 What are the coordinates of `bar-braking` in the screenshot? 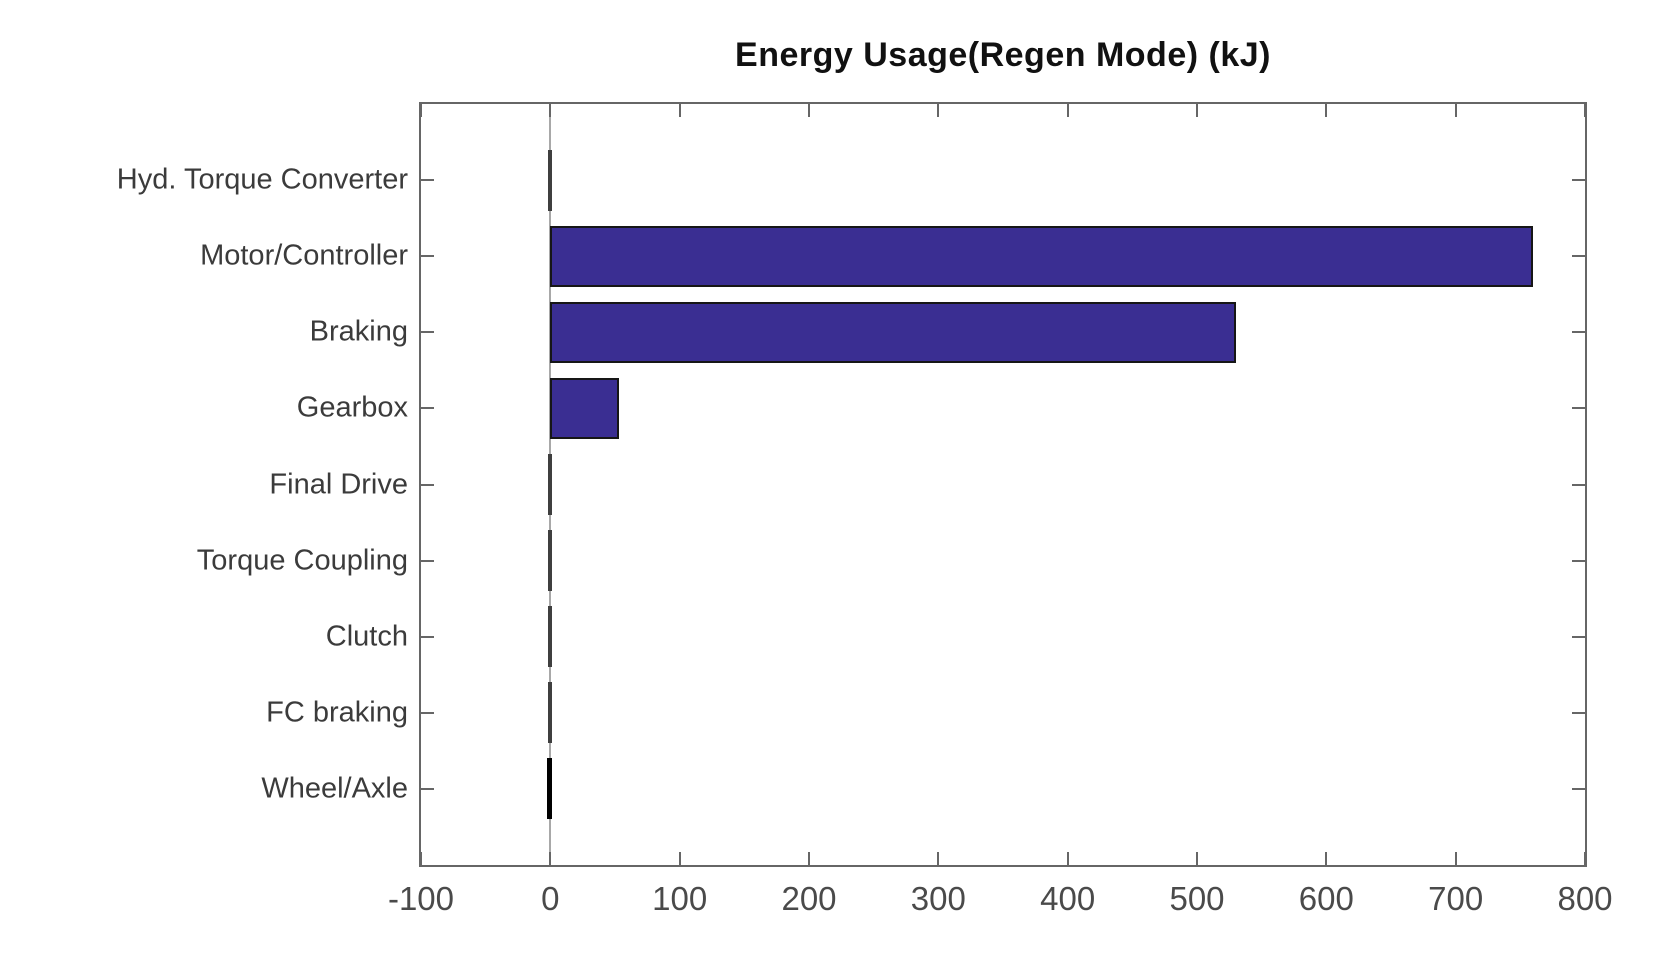 It's located at (893, 332).